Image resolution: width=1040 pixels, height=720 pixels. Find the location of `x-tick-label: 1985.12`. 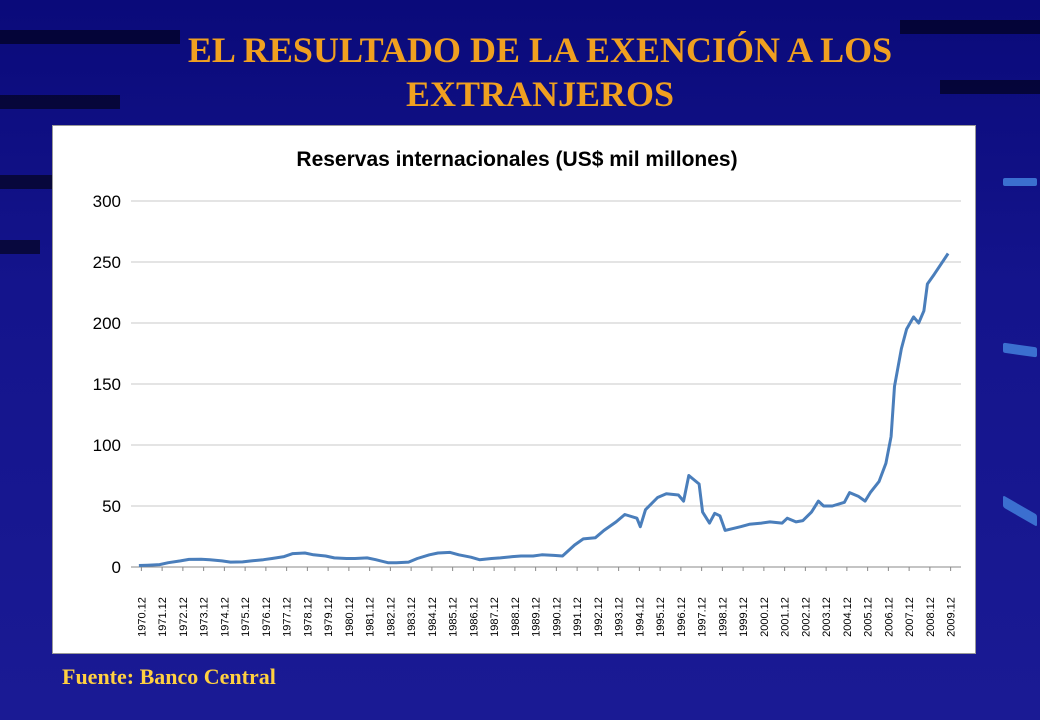

x-tick-label: 1985.12 is located at coordinates (454, 617).